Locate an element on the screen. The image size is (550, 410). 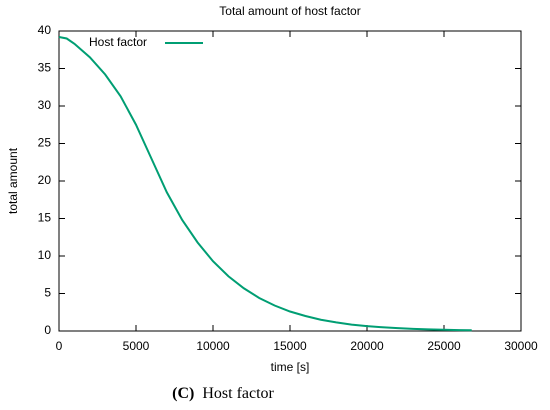
y-tick-label: 25 is located at coordinates (45, 143).